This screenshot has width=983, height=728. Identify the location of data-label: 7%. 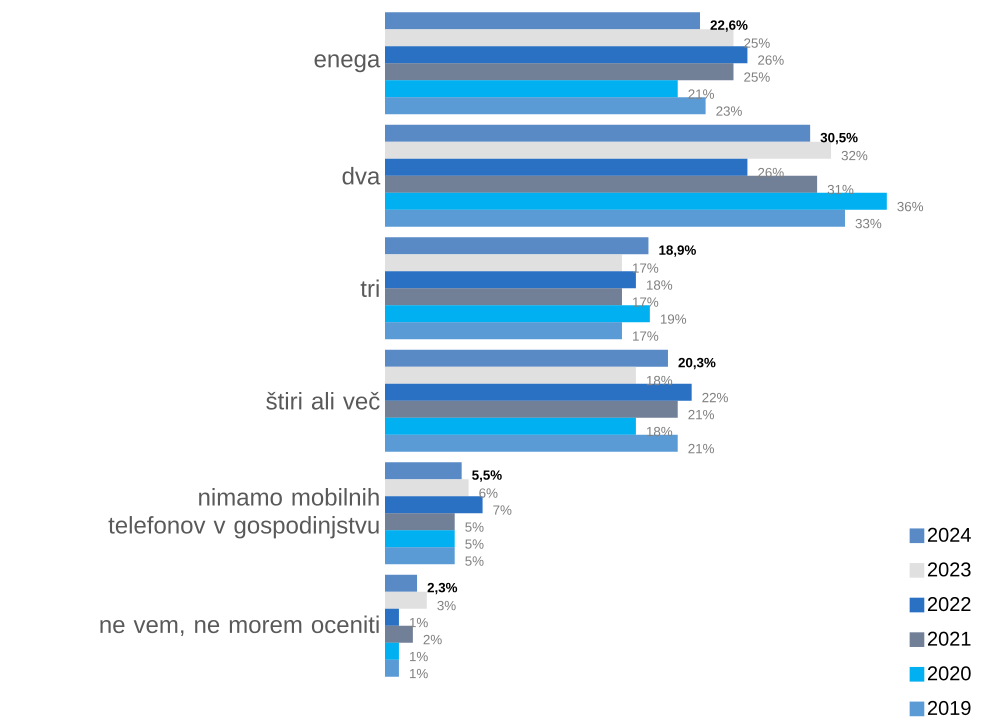
(502, 510).